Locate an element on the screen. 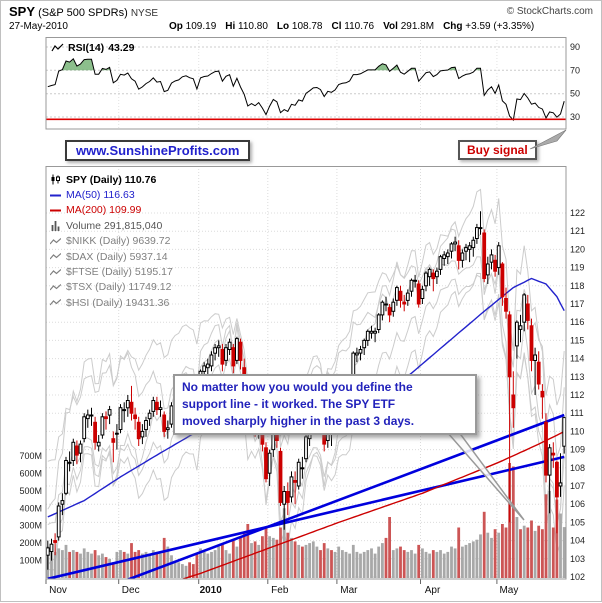 The image size is (602, 603). rsi-value: 43.29 is located at coordinates (121, 48).